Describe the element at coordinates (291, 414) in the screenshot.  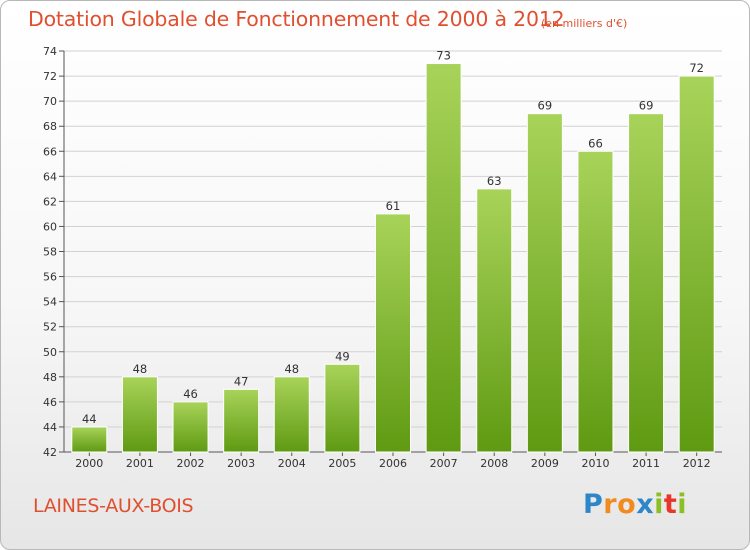
I see `bar-2004` at that location.